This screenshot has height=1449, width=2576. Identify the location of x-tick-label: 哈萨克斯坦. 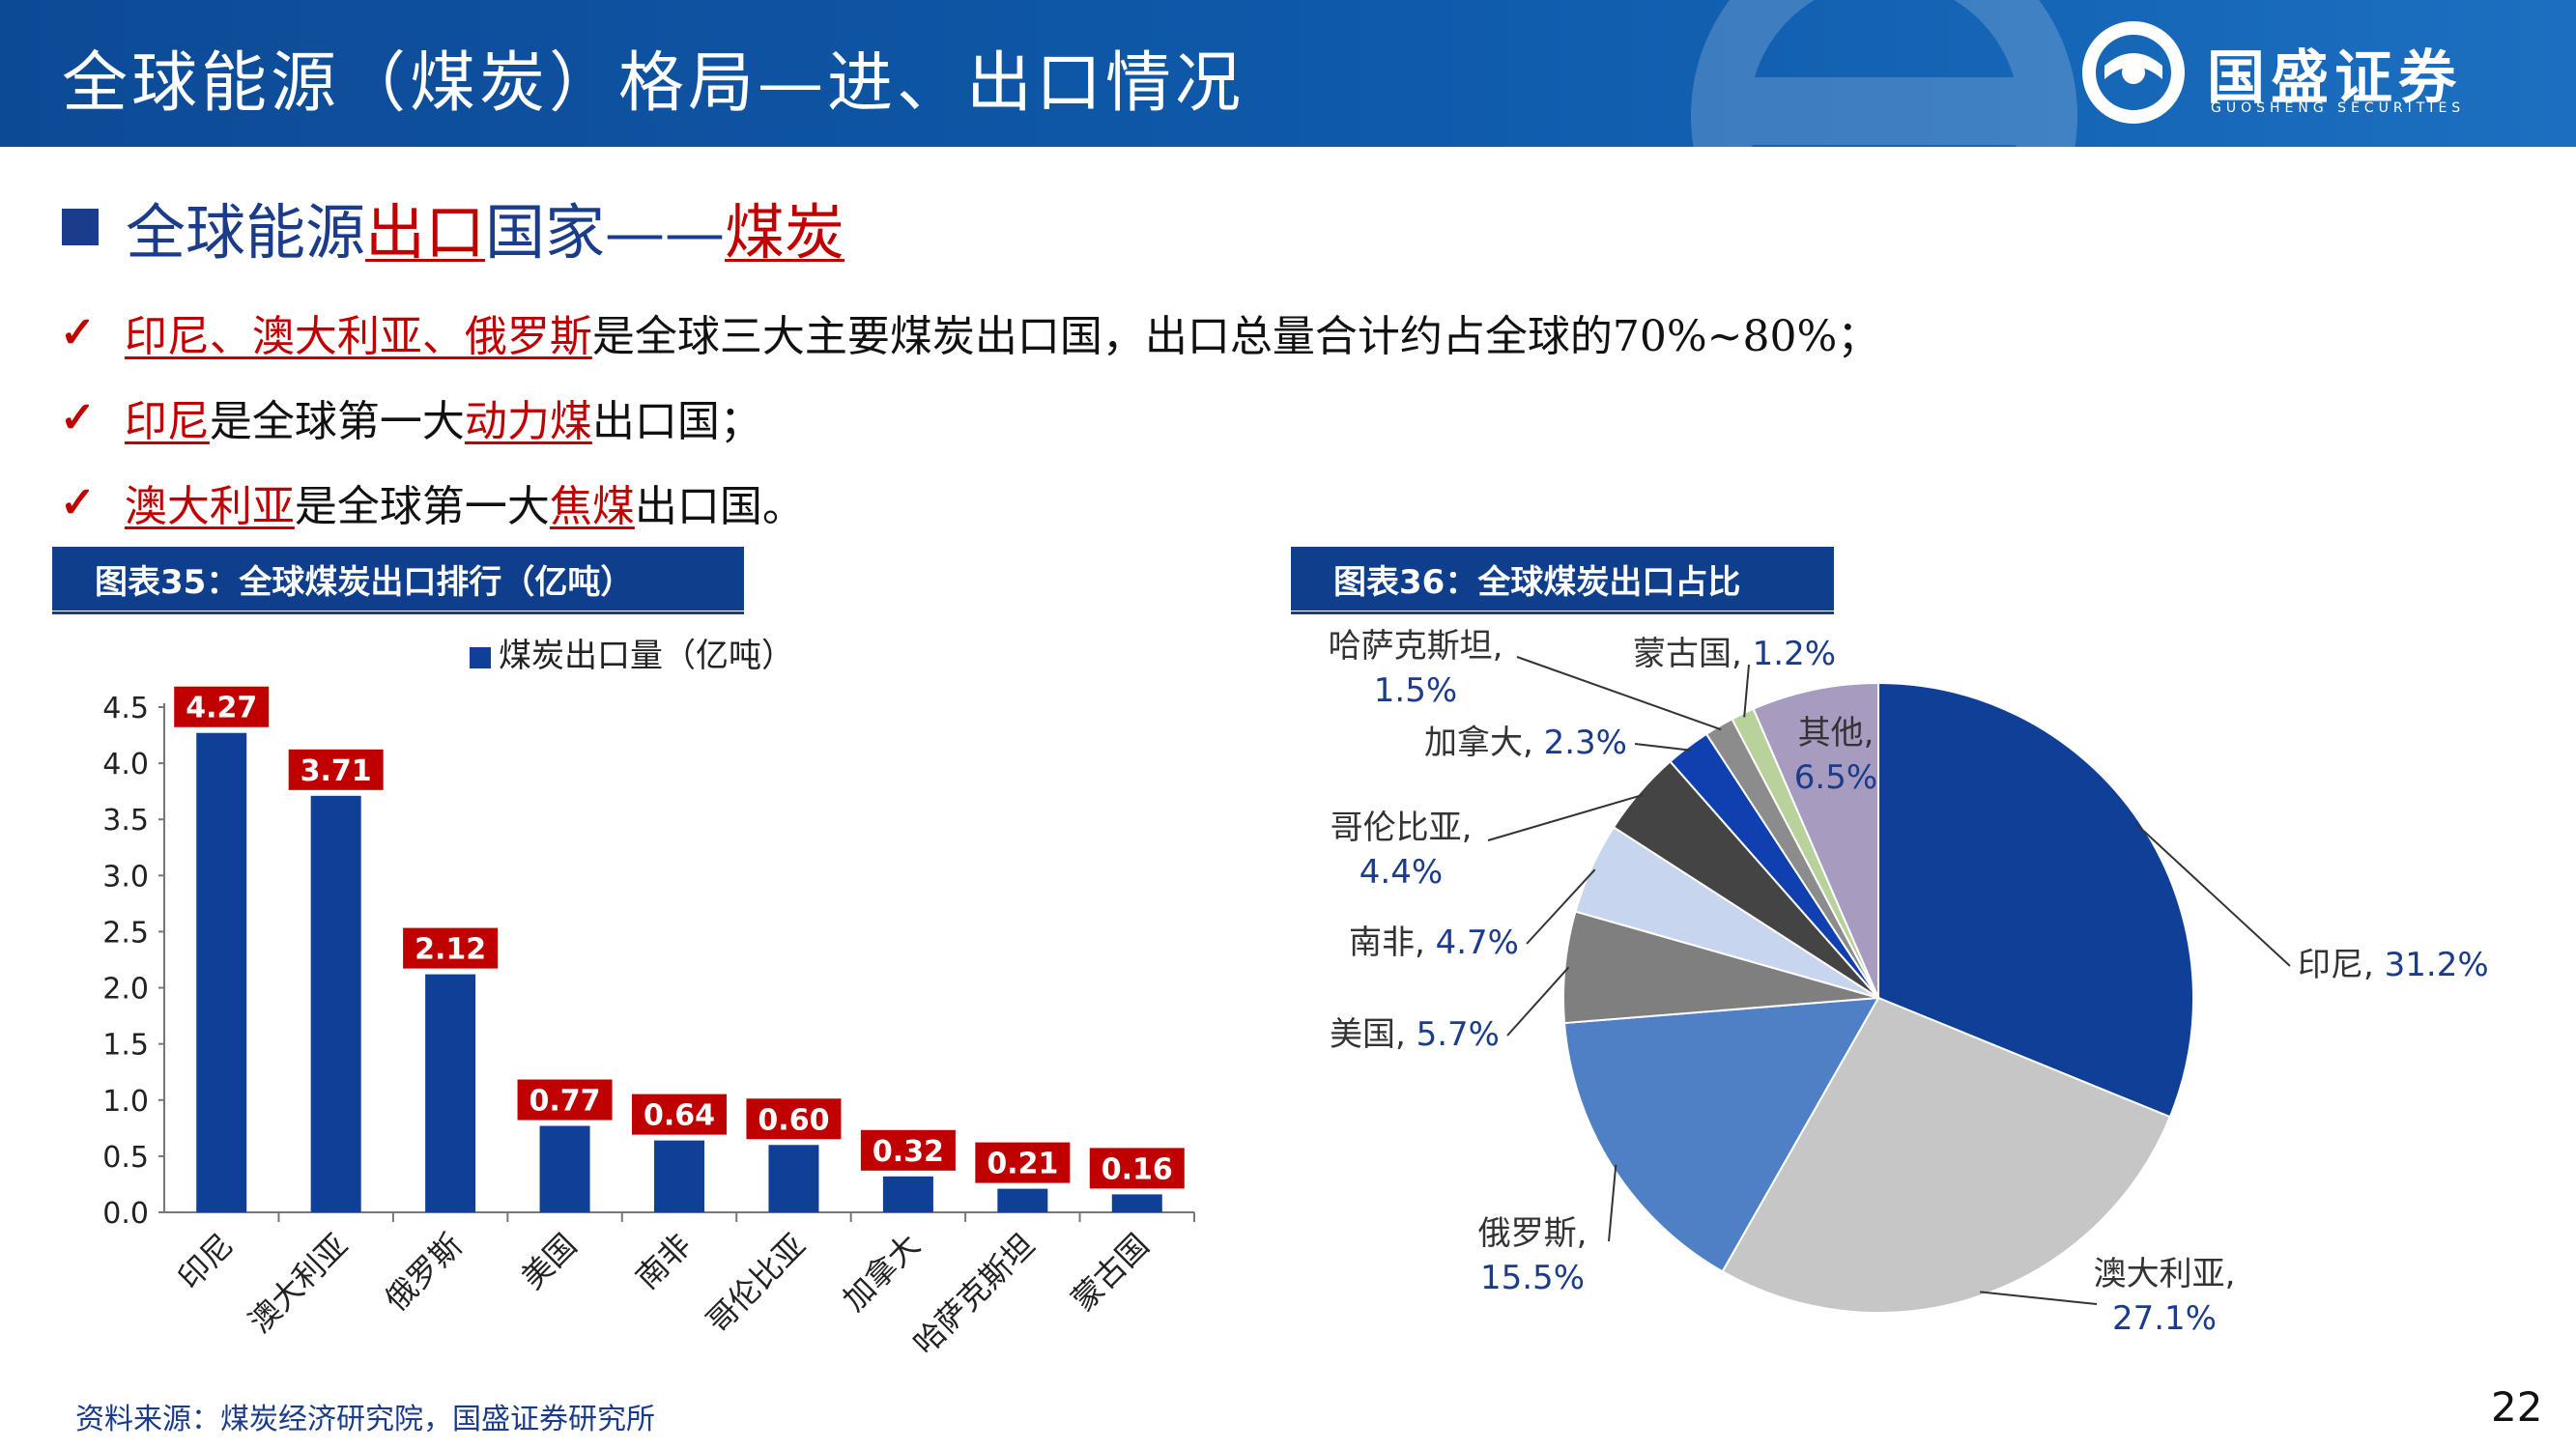
(974, 1294).